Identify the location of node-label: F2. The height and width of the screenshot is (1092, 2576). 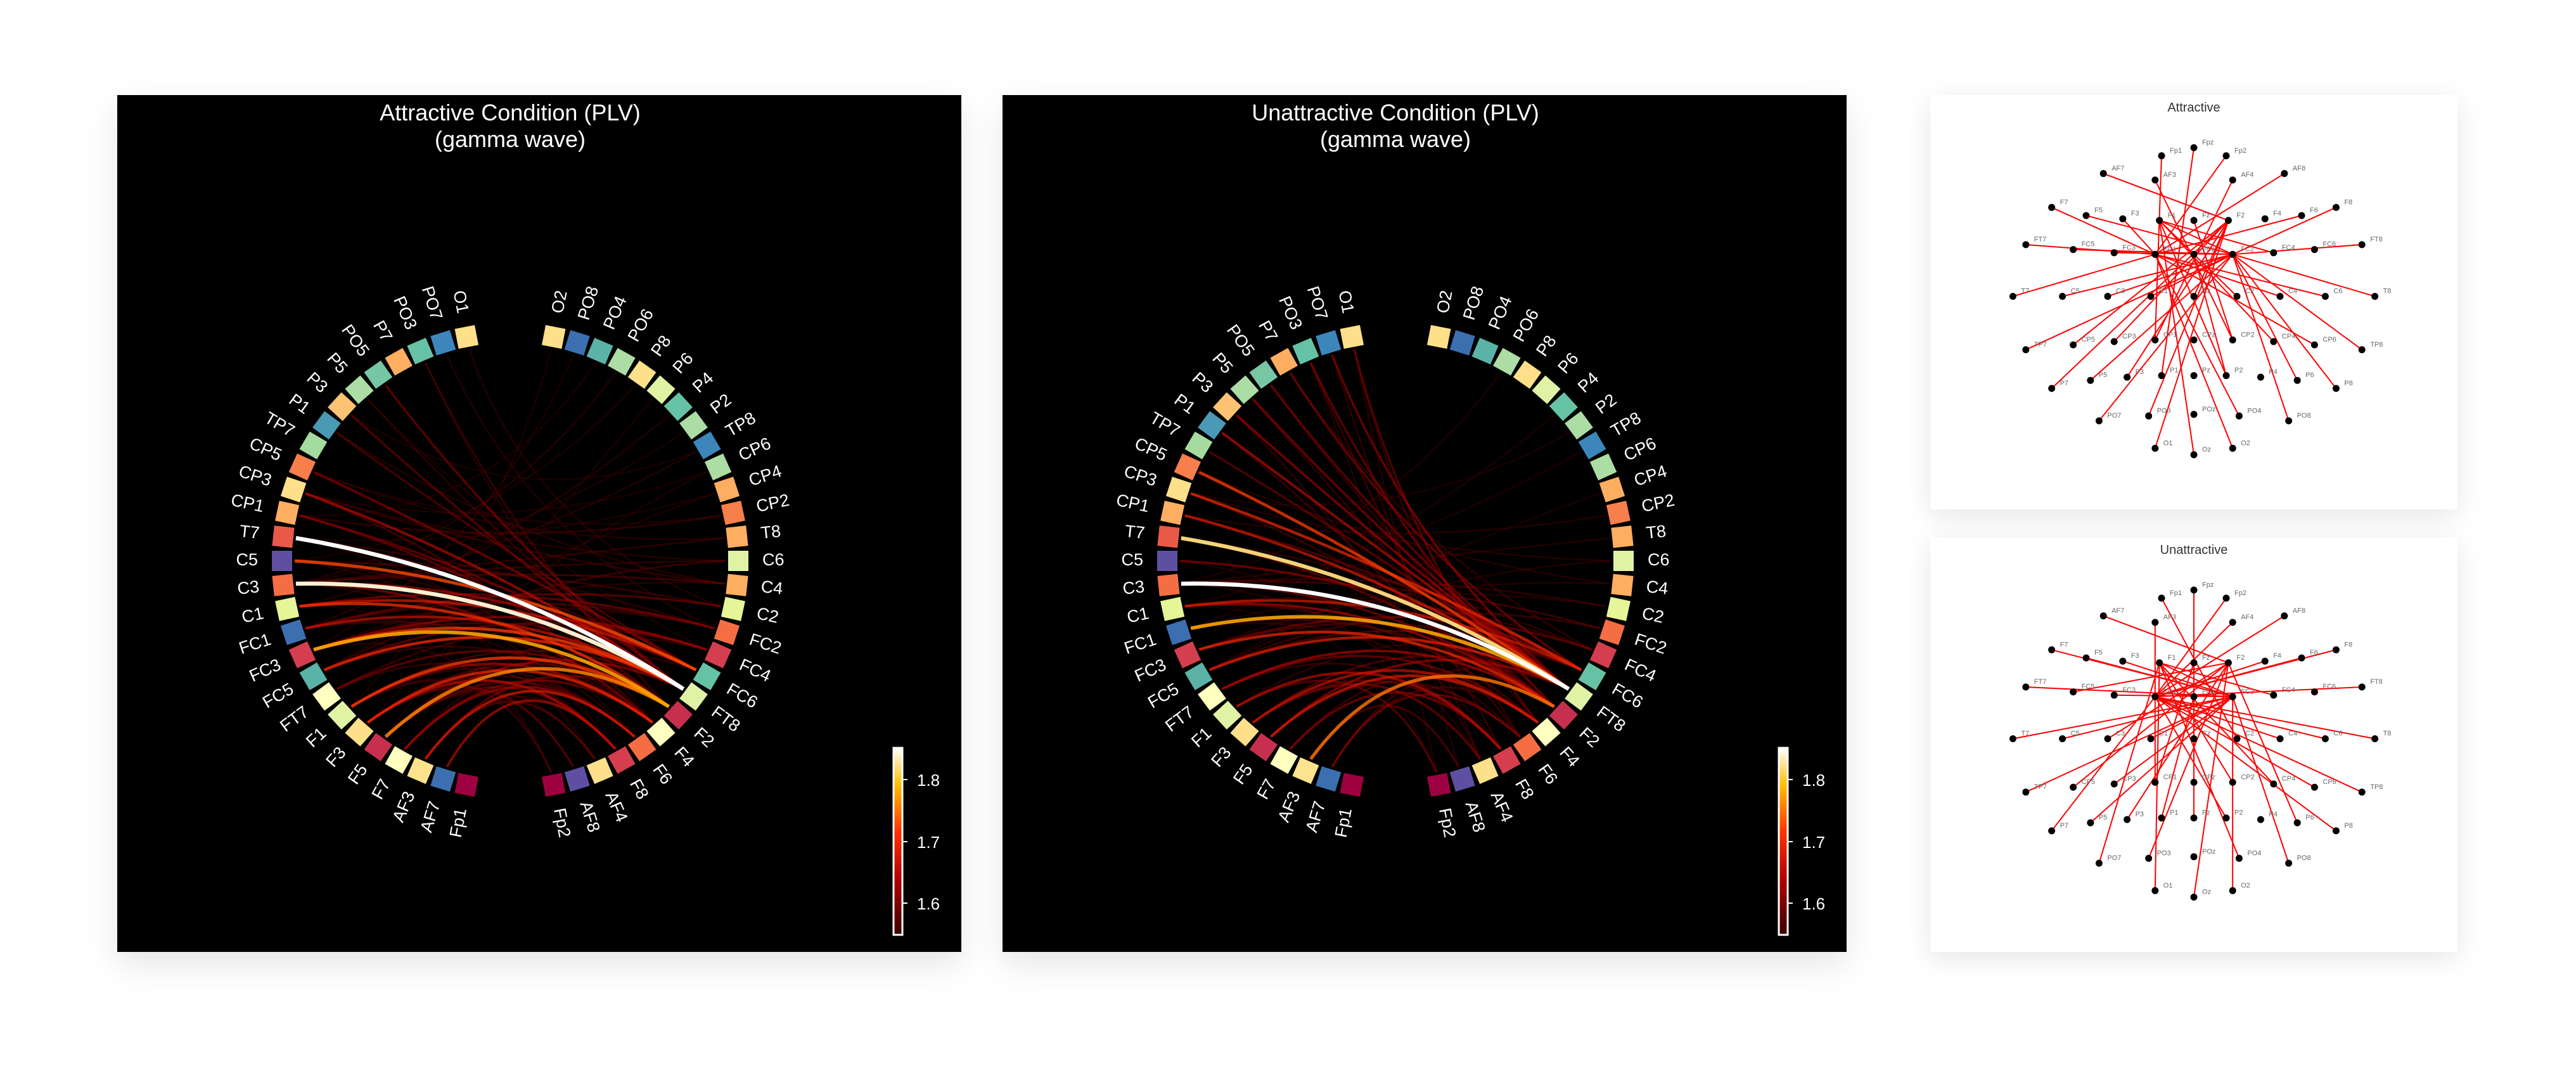
(1589, 737).